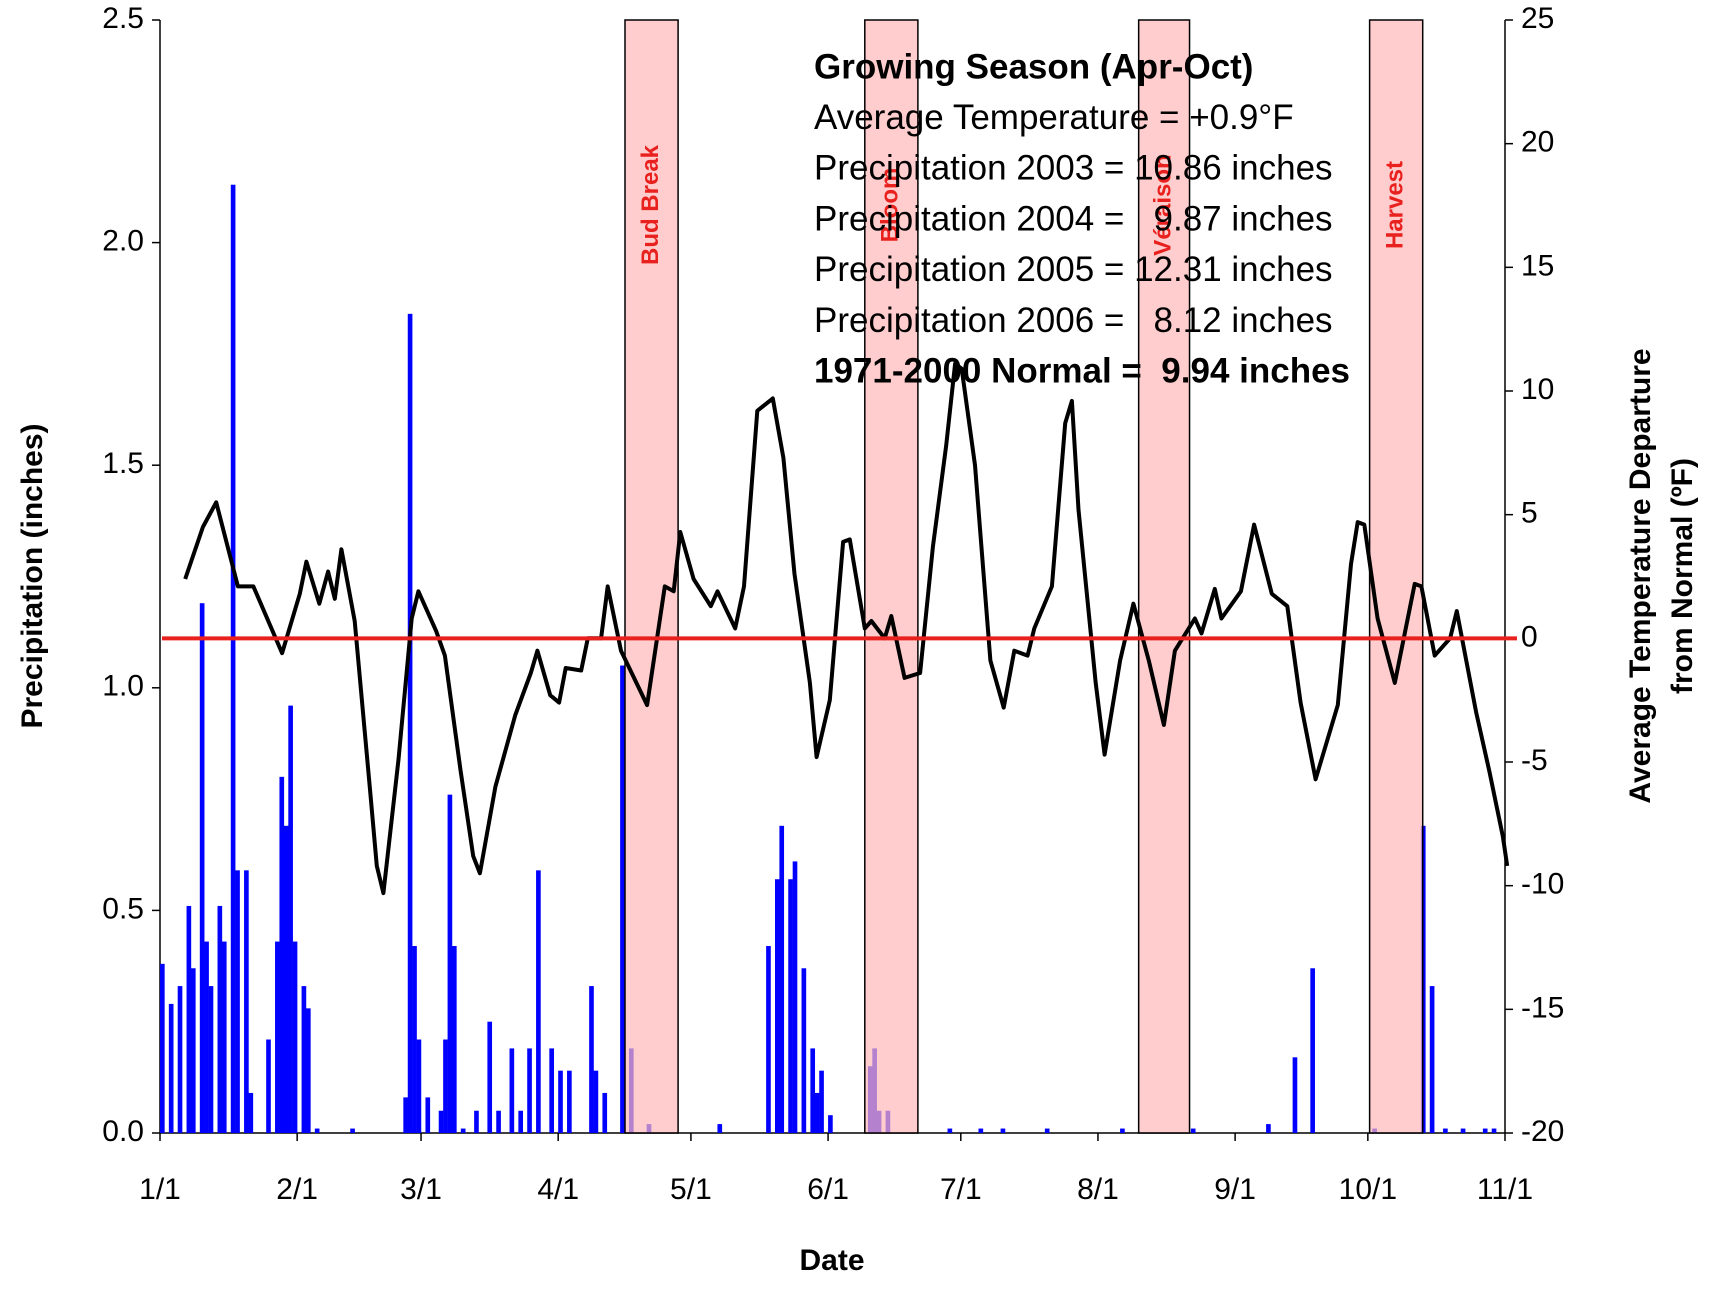 This screenshot has height=1289, width=1715. What do you see at coordinates (123, 1131) in the screenshot?
I see `y-tick-label: 0.0` at bounding box center [123, 1131].